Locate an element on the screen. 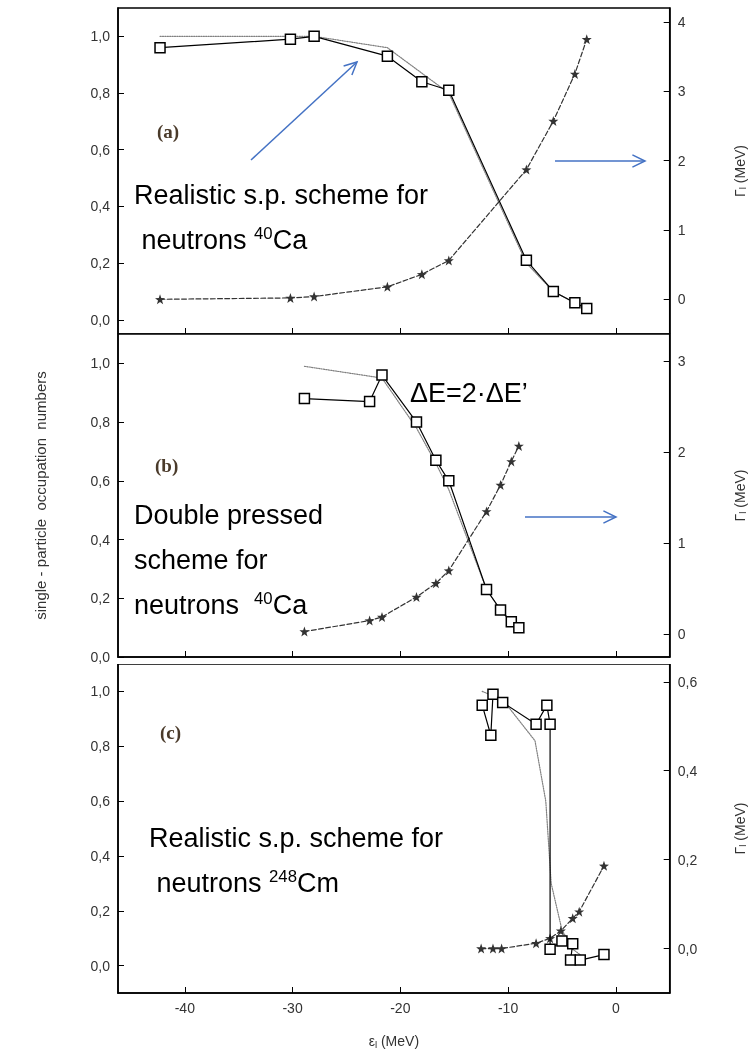 This screenshot has width=756, height=1064. x-tick-label: -30 is located at coordinates (292, 1008).